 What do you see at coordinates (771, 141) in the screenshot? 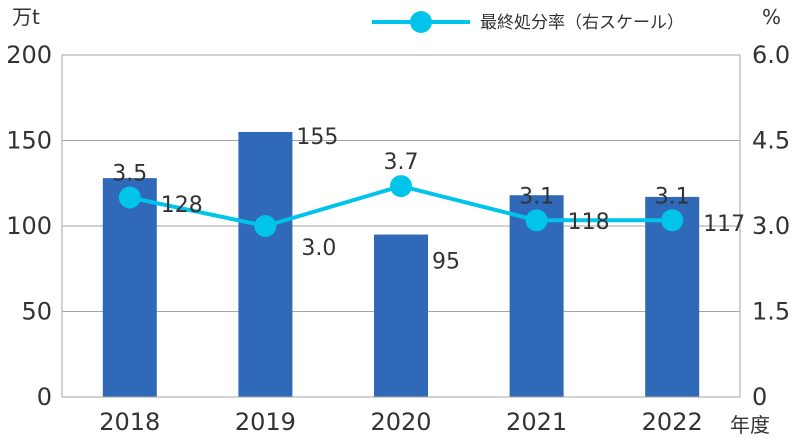
I see `y-right-tick-label: 4.5` at bounding box center [771, 141].